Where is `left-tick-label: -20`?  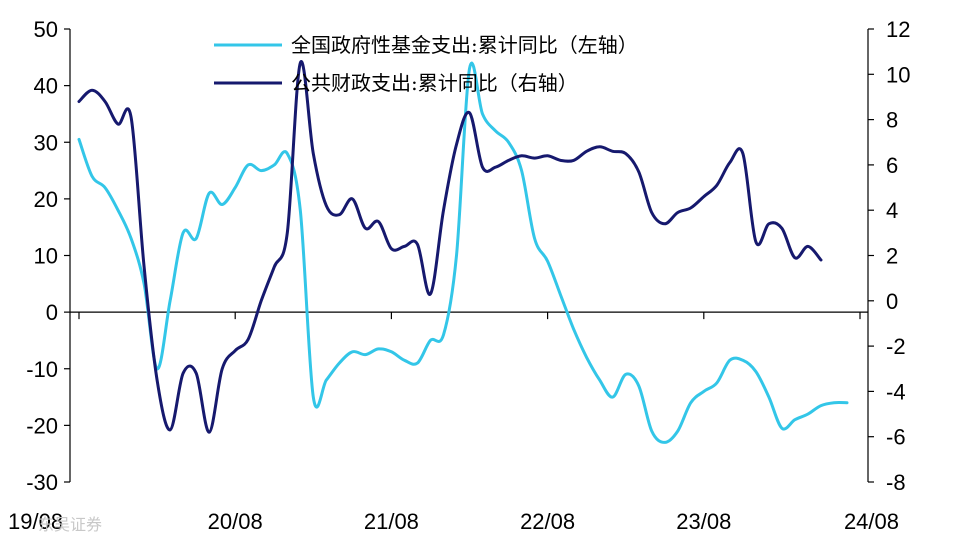
left-tick-label: -20 is located at coordinates (42, 425).